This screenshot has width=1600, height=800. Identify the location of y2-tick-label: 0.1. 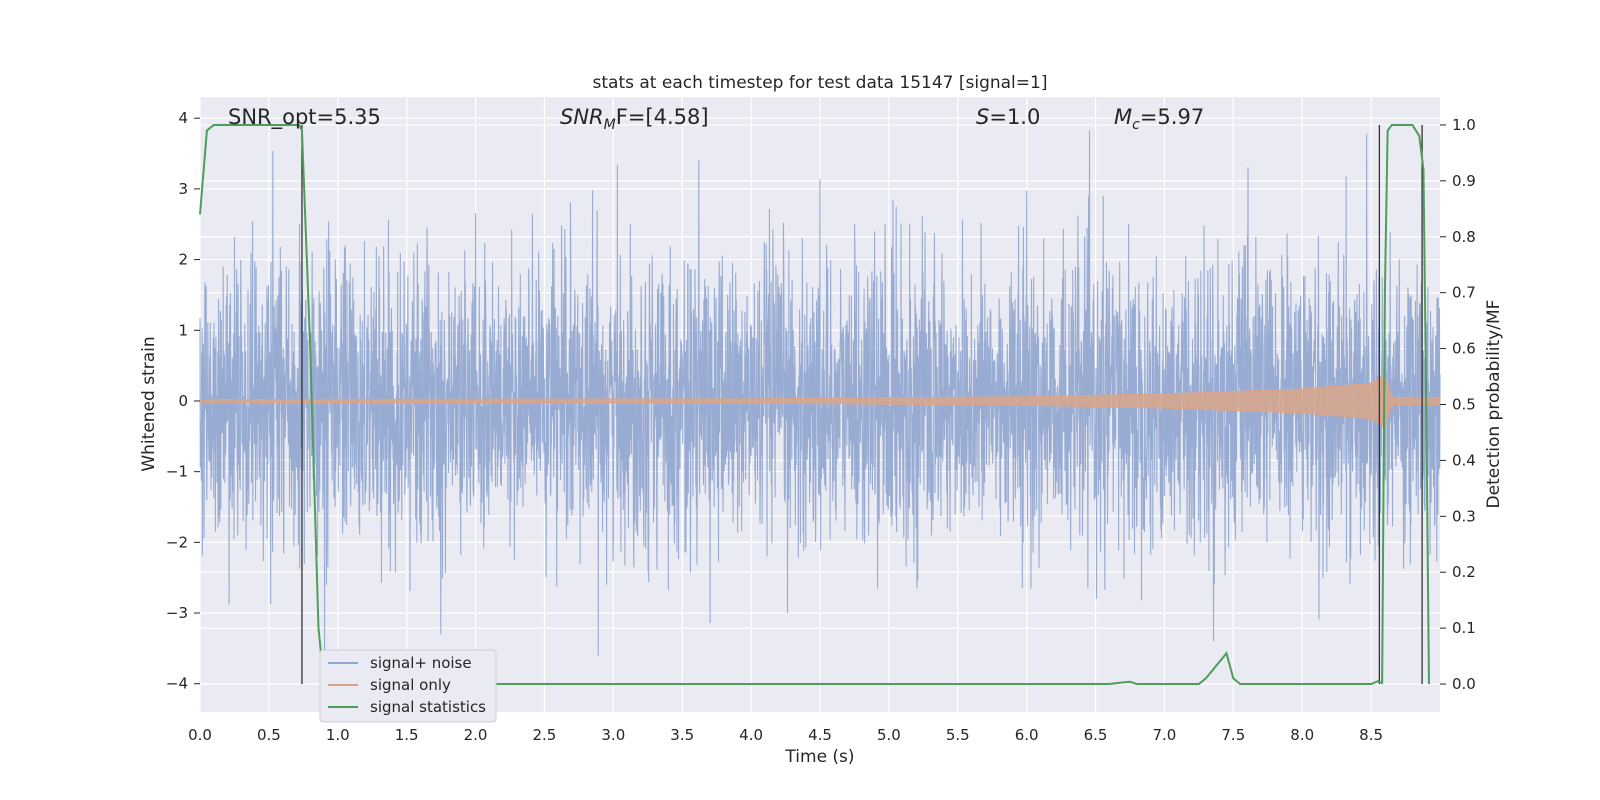
(1464, 628).